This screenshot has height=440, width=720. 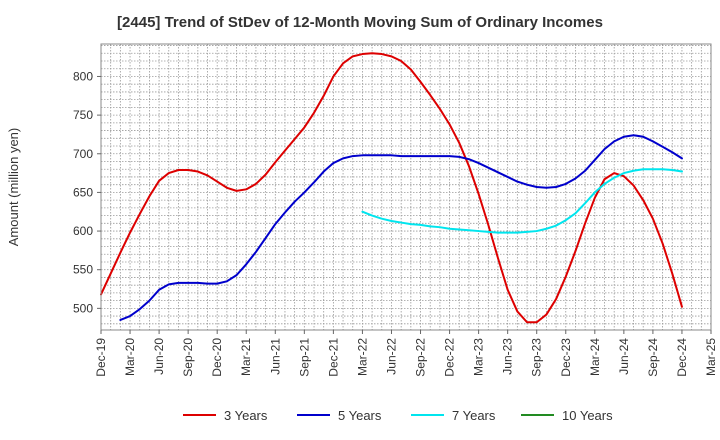 What do you see at coordinates (595, 357) in the screenshot?
I see `x-tick-label: Mar-24` at bounding box center [595, 357].